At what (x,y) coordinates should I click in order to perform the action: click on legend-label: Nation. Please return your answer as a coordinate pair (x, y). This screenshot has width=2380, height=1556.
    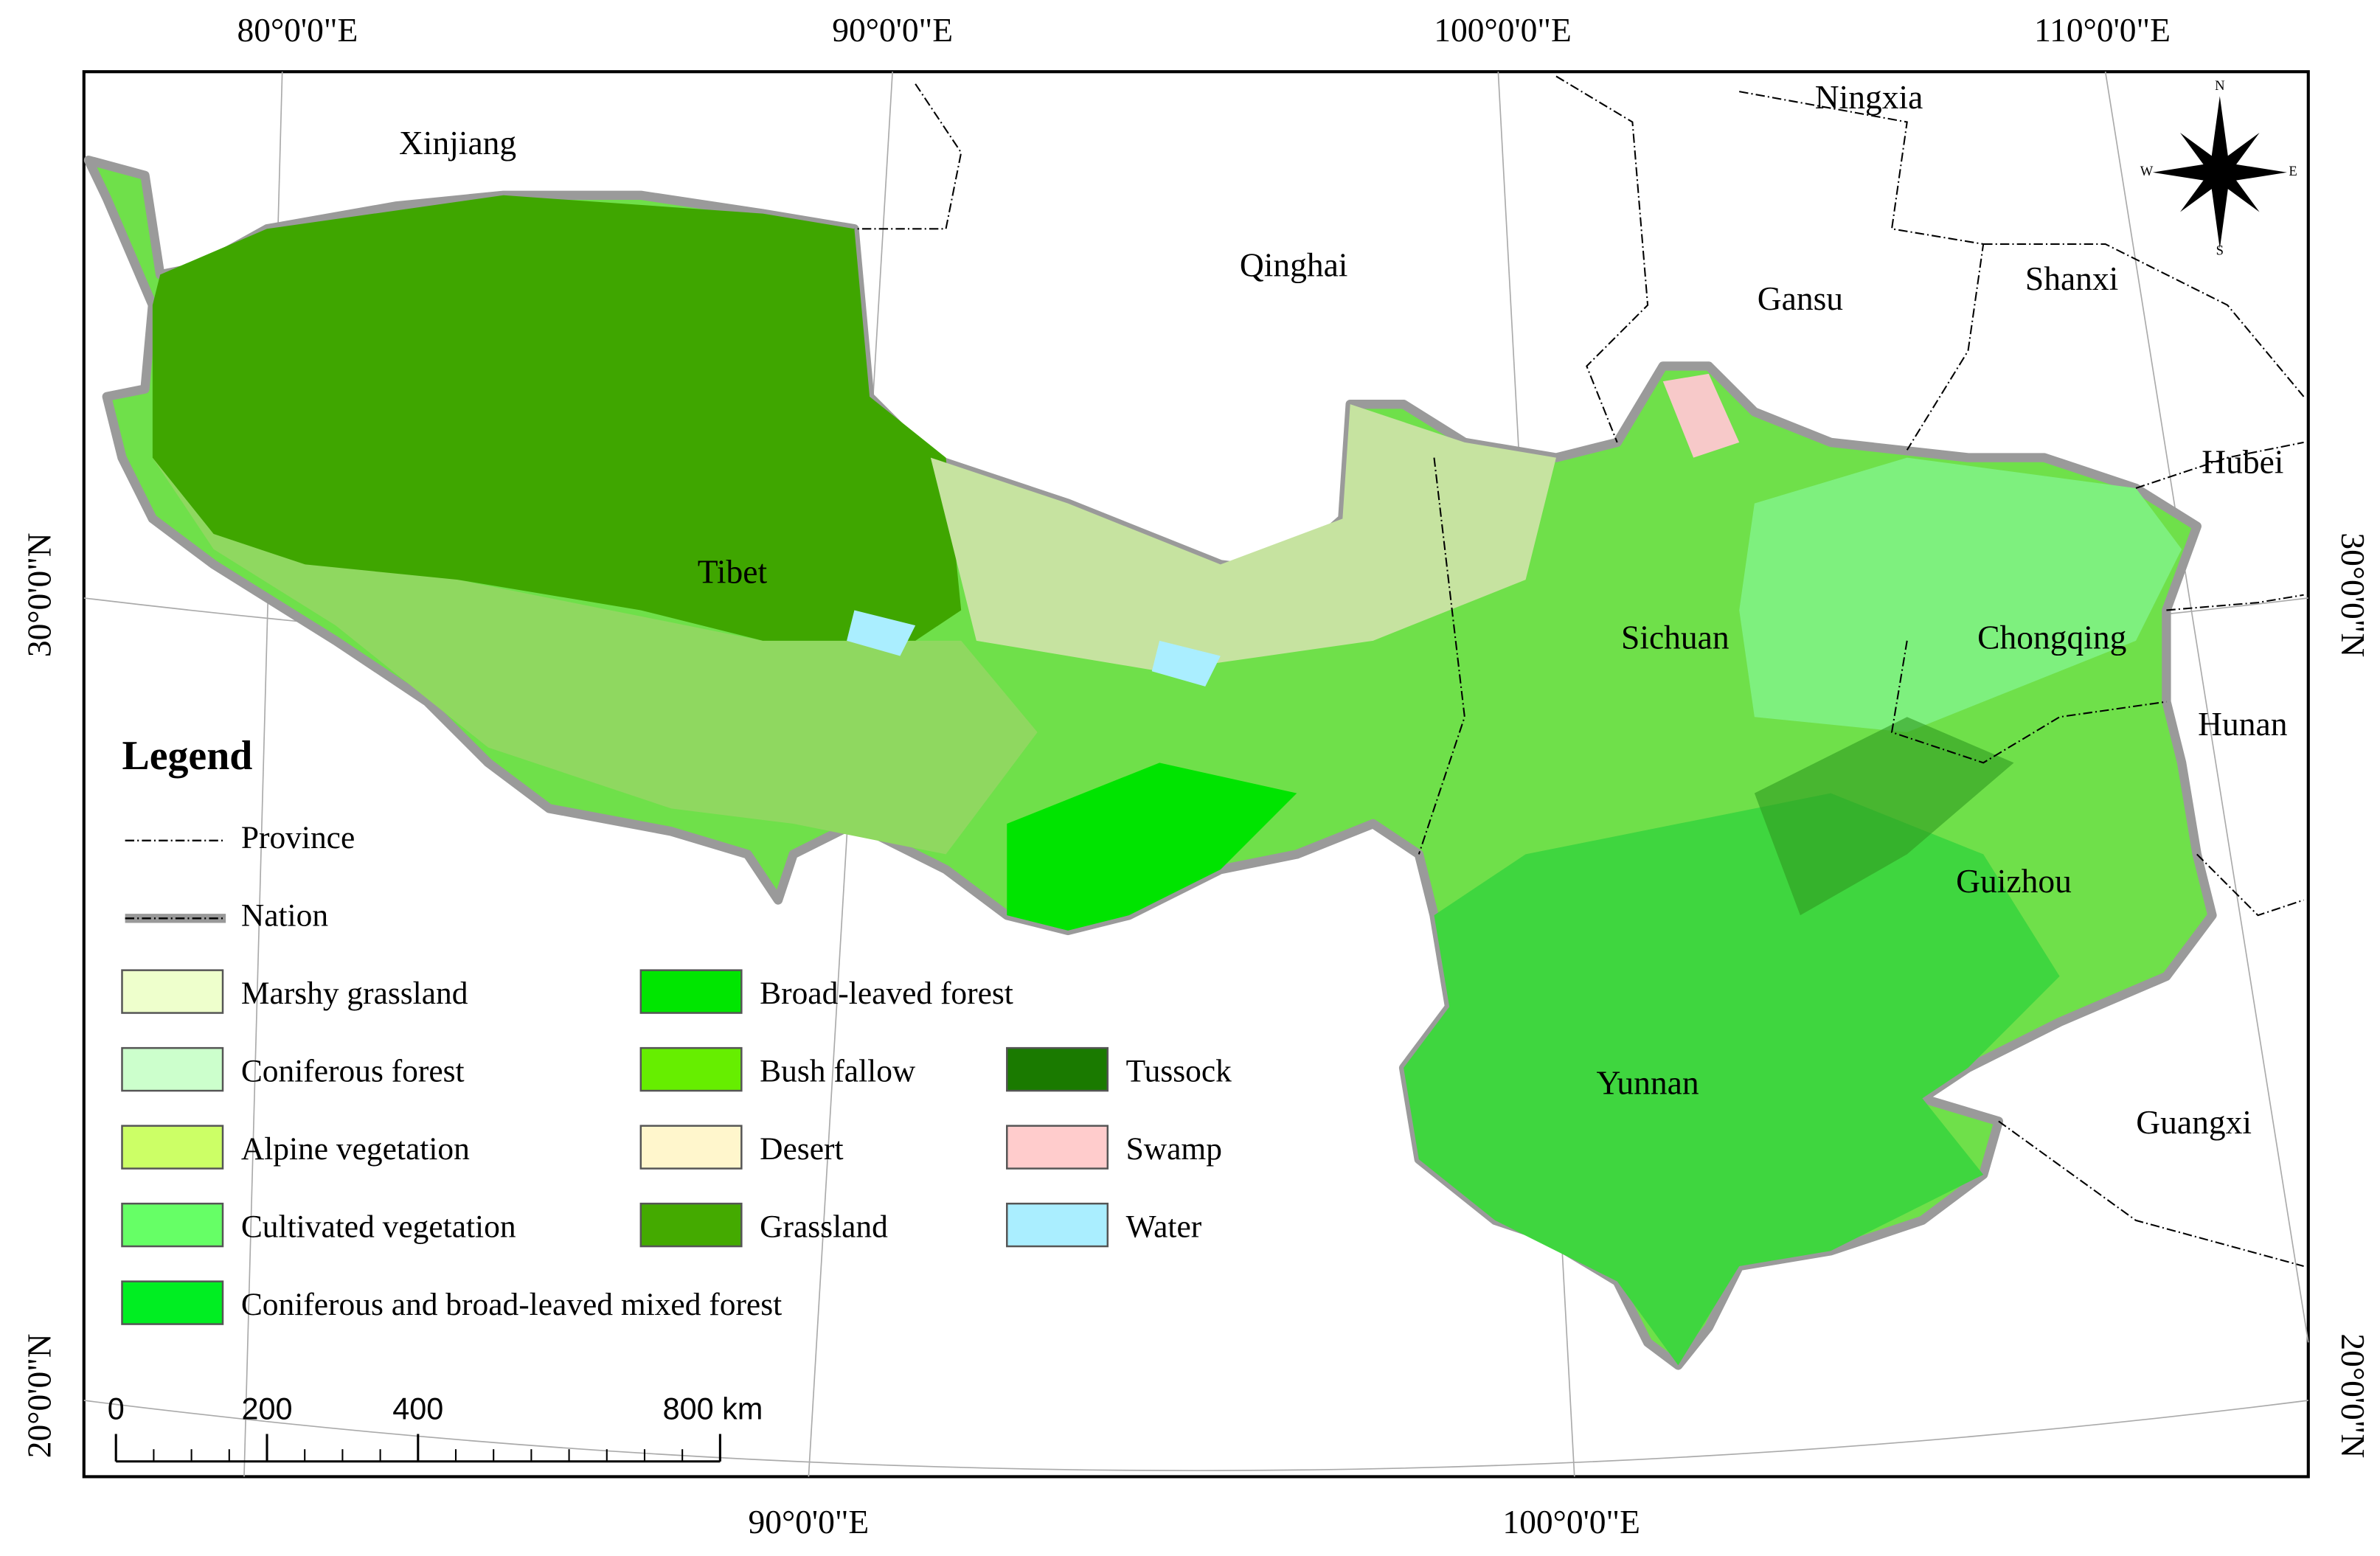
    Looking at the image, I should click on (285, 915).